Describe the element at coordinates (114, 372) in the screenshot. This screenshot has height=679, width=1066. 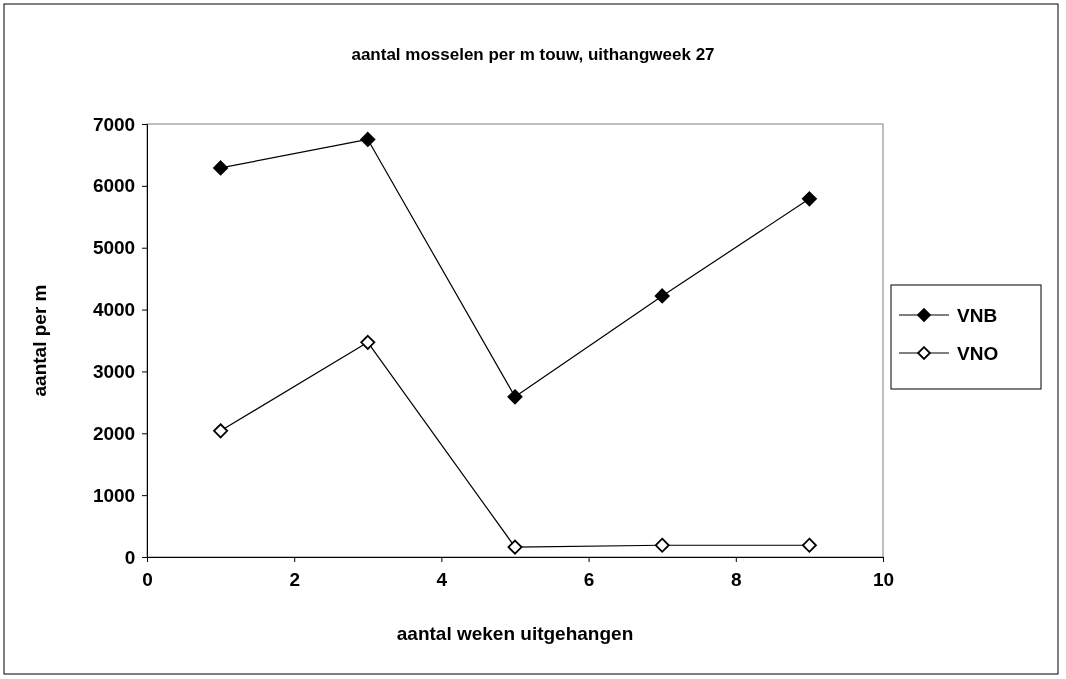
I see `y-tick-label: 3000` at that location.